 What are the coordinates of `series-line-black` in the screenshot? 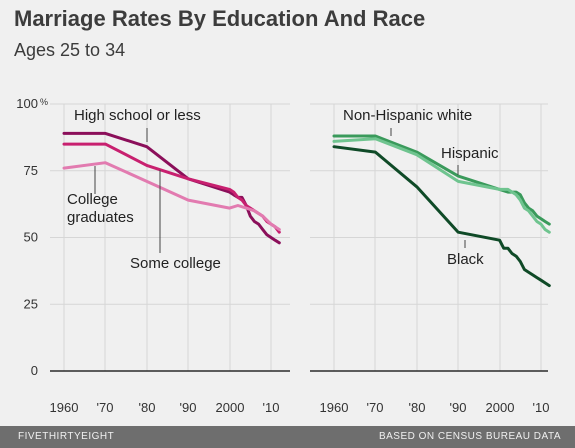 It's located at (441, 216).